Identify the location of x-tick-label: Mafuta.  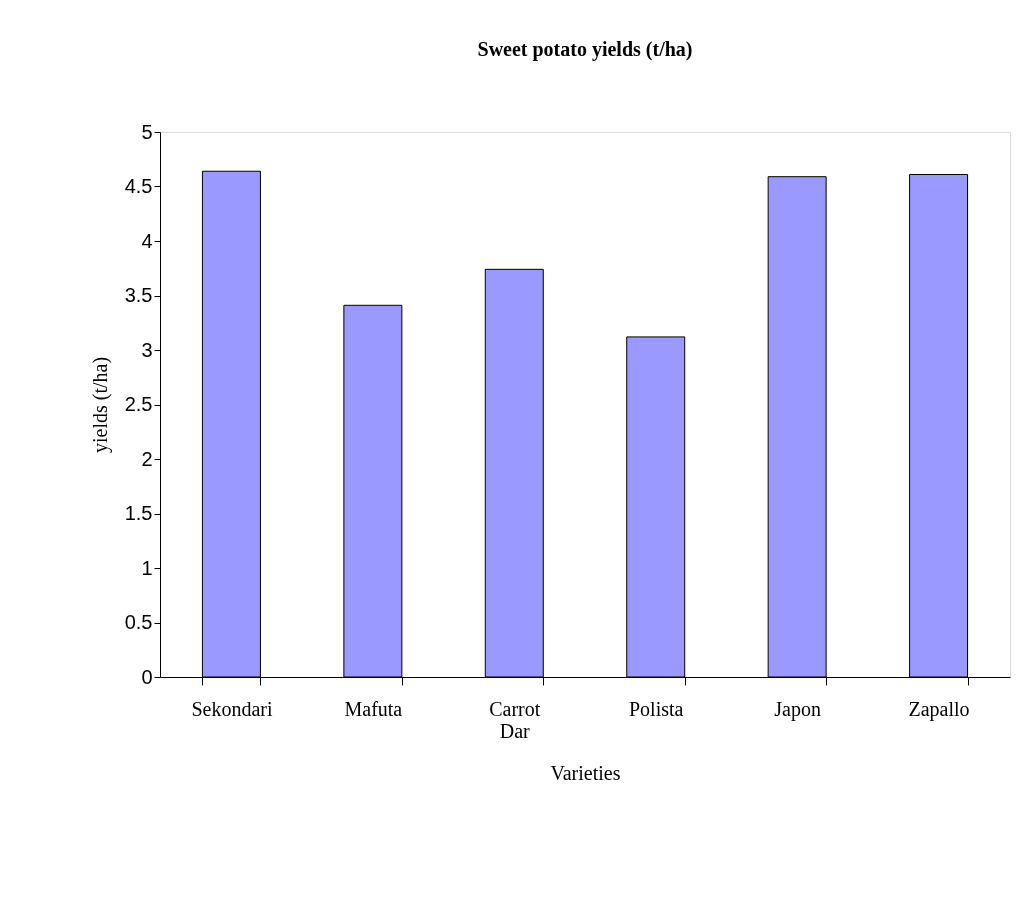
(373, 708).